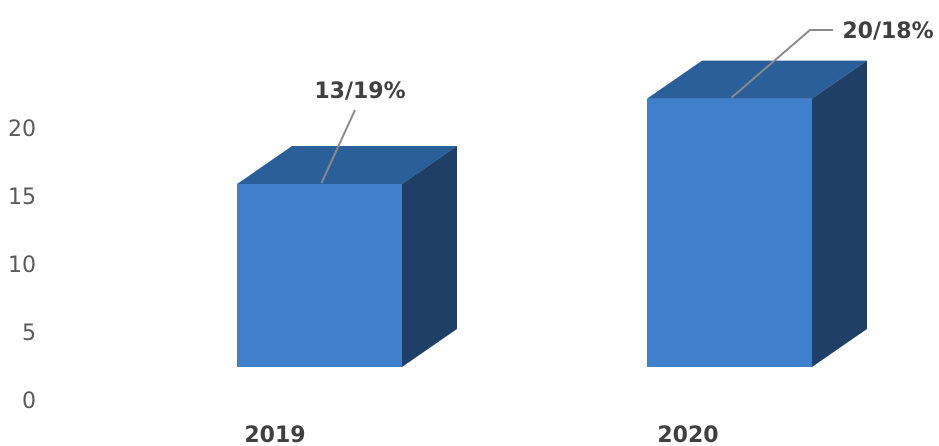 This screenshot has height=446, width=939. I want to click on y-tick-label: 10, so click(22, 265).